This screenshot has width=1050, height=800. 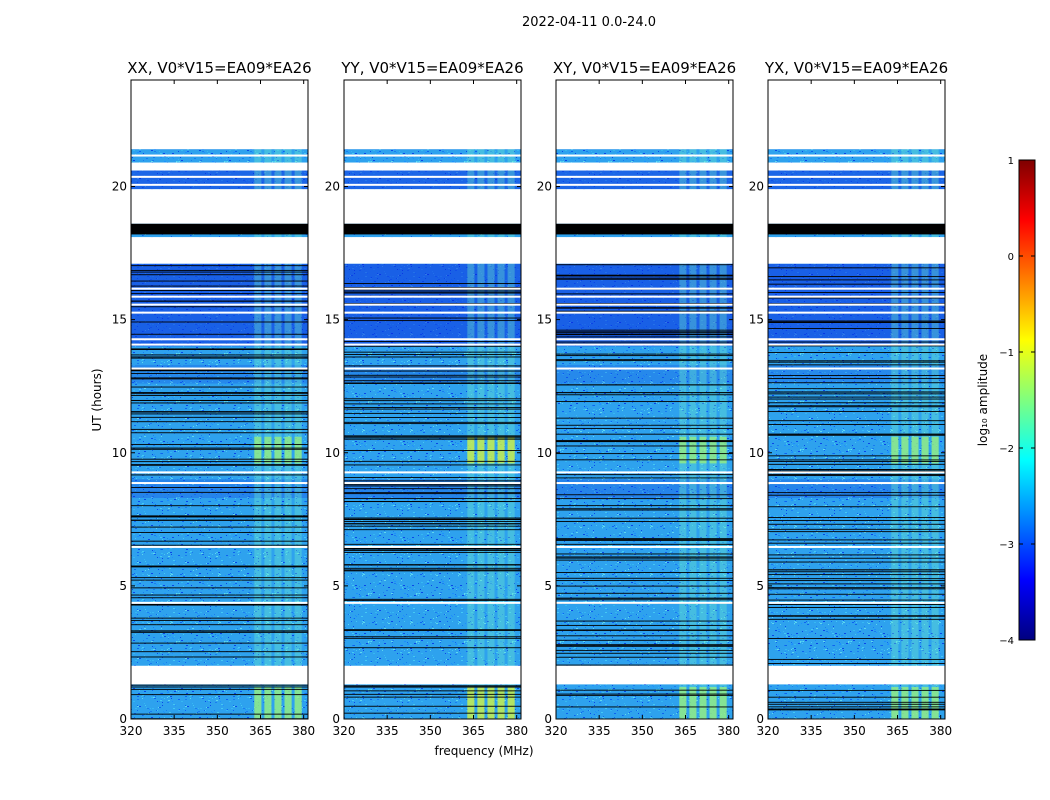 What do you see at coordinates (1006, 353) in the screenshot?
I see `colorbar-tick-label: −1` at bounding box center [1006, 353].